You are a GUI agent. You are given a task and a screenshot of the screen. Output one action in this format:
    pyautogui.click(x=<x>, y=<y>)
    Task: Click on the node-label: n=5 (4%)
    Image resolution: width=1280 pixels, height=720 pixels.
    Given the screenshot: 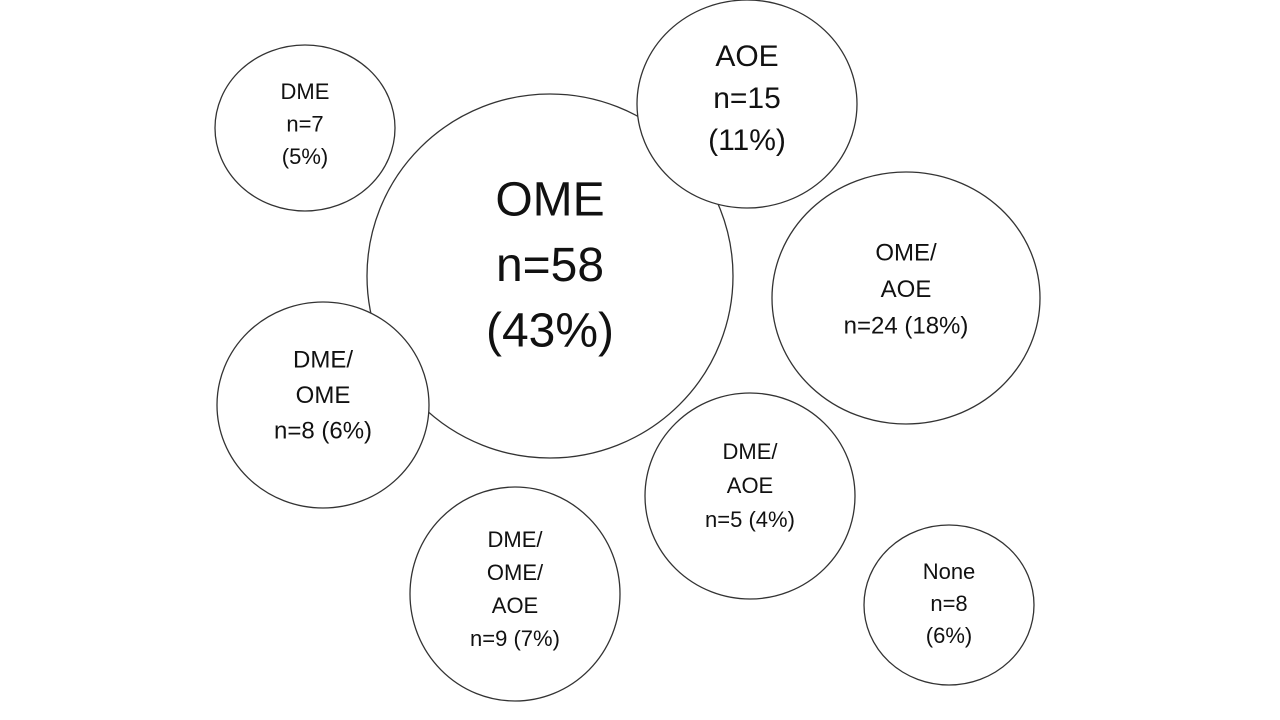 What is the action you would take?
    pyautogui.click(x=750, y=519)
    